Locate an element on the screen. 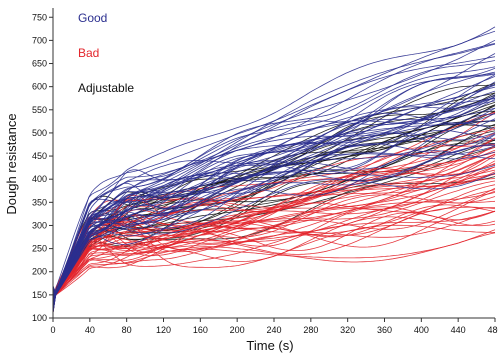 The height and width of the screenshot is (353, 498). x-ticks: 0 40 80 120 160 200 240 280 320 360 400 440 480 is located at coordinates (274, 326).